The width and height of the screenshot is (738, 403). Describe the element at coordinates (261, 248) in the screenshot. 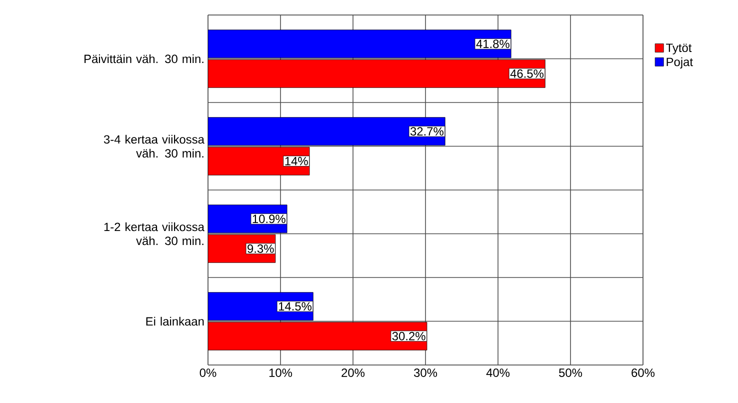

I see `data-label: 9.3%` at that location.